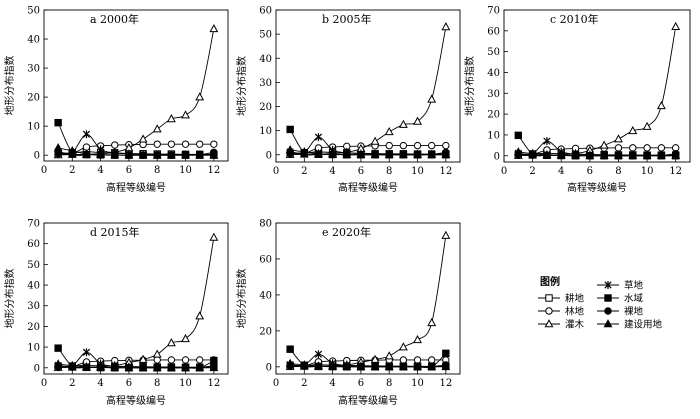 The width and height of the screenshot is (700, 419). What do you see at coordinates (115, 232) in the screenshot?
I see `panel-title: d 2015年` at bounding box center [115, 232].